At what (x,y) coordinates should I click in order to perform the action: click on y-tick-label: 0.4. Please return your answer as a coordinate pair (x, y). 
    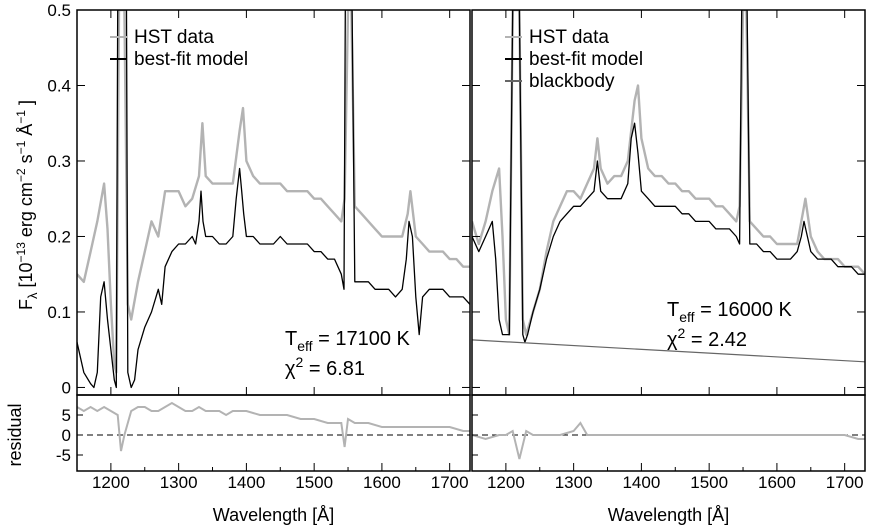
    Looking at the image, I should click on (59, 85).